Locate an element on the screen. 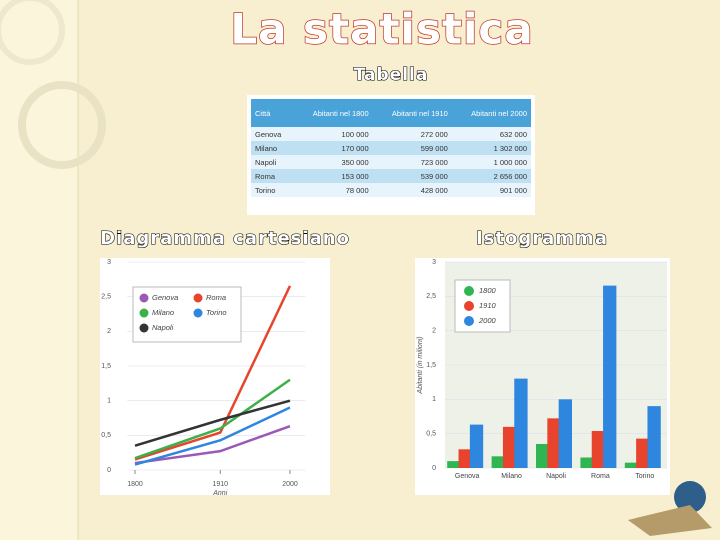 The width and height of the screenshot is (720, 540). side-strip is located at coordinates (39, 270).